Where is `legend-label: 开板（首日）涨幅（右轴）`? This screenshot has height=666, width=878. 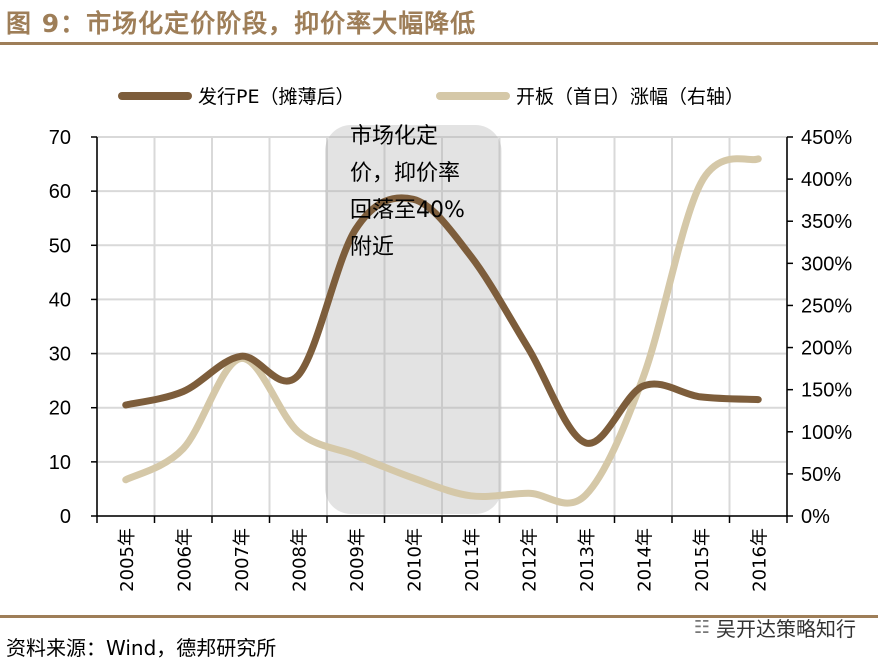
legend-label: 开板（首日）涨幅（右轴） is located at coordinates (630, 97).